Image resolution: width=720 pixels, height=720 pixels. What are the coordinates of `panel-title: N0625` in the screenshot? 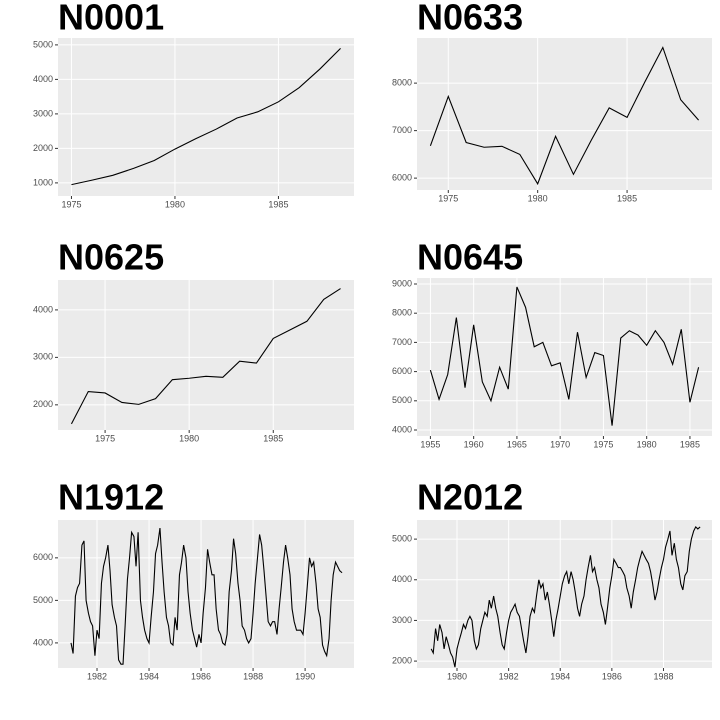 It's located at (111, 257).